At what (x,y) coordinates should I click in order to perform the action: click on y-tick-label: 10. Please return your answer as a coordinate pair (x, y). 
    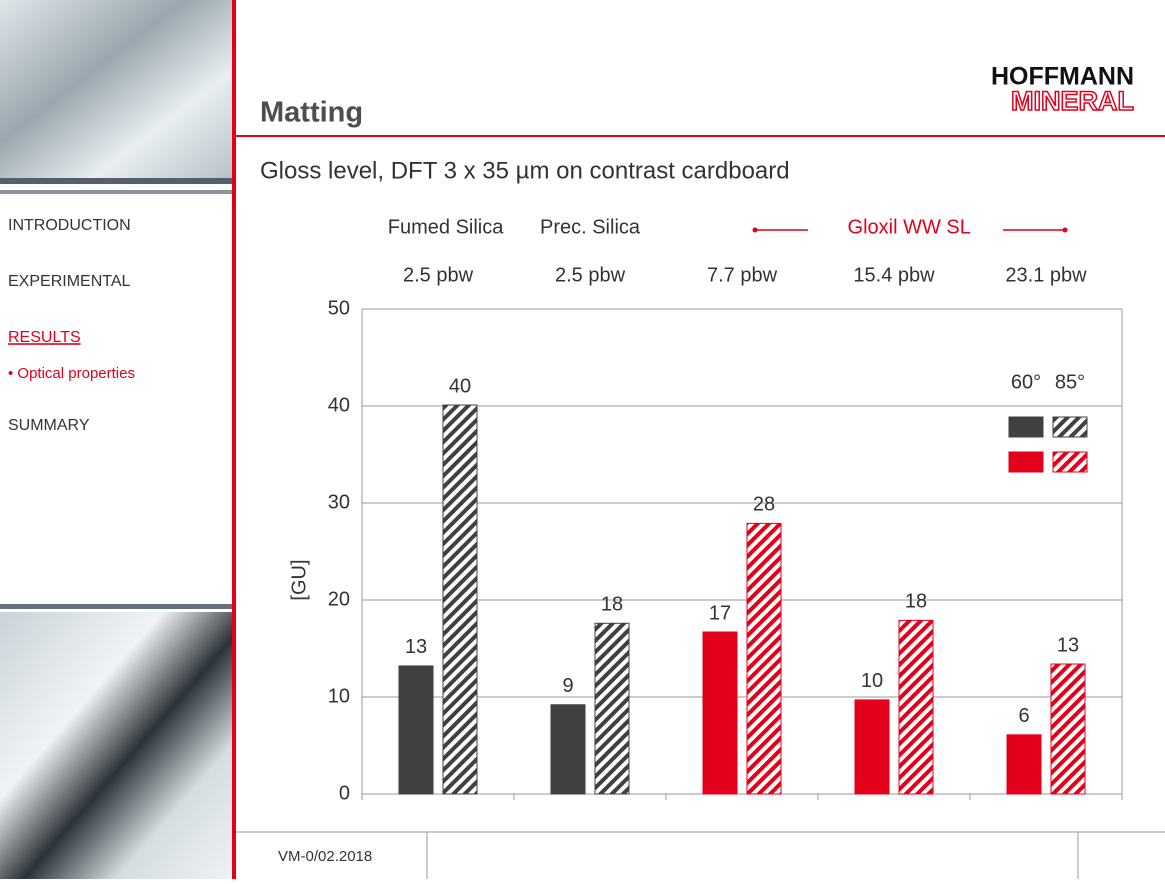
    Looking at the image, I should click on (339, 696).